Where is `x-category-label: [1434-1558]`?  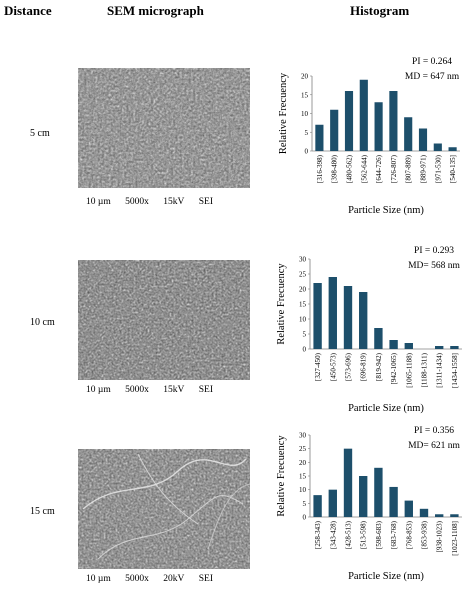 x-category-label: [1434-1558] is located at coordinates (455, 370).